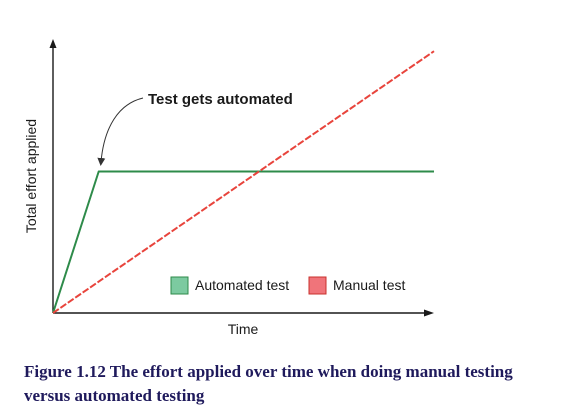 This screenshot has width=566, height=420. Describe the element at coordinates (429, 313) in the screenshot. I see `x-axis-arrow` at that location.